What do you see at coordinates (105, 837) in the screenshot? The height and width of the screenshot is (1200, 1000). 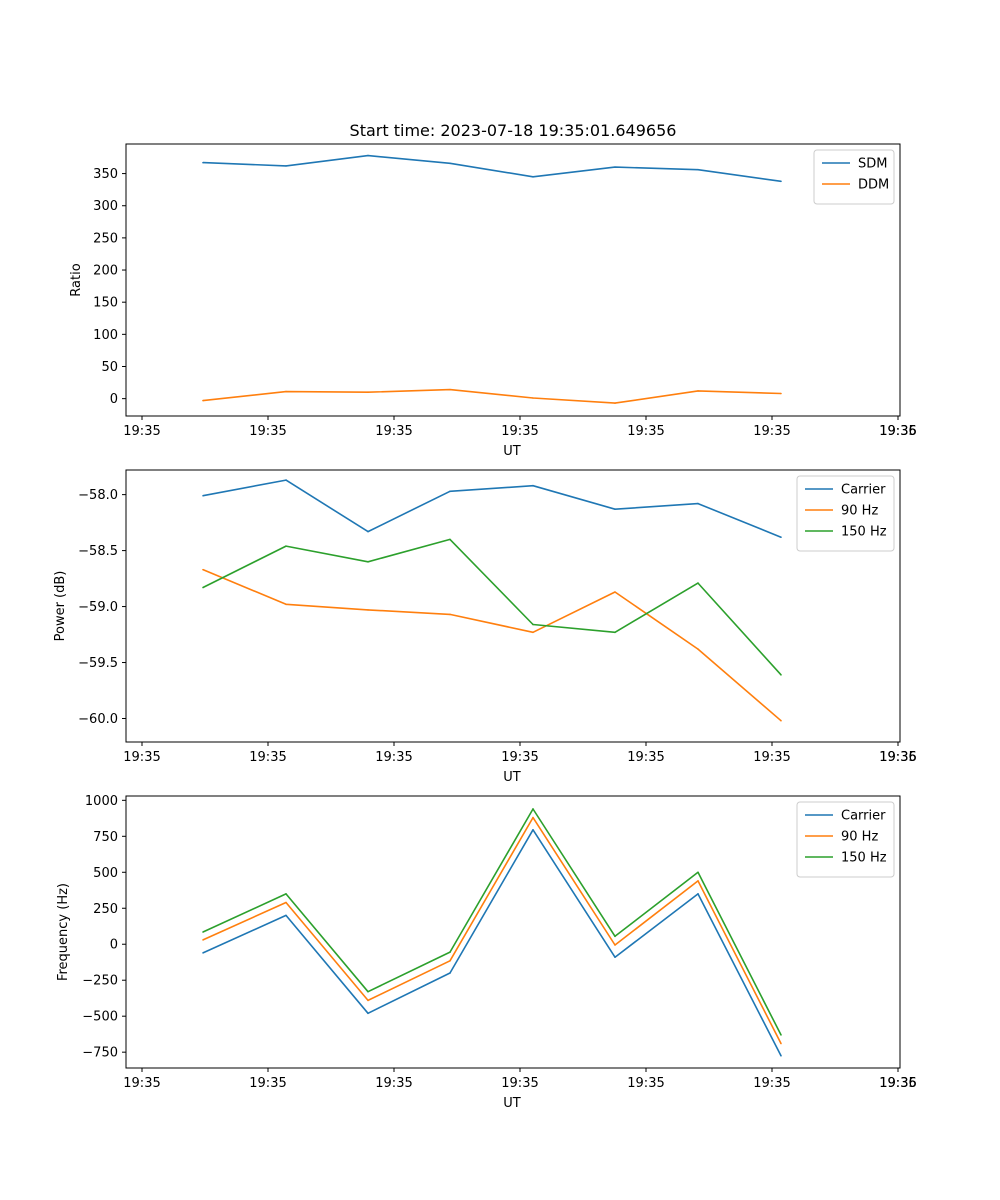 I see `y-tick-label: 750` at bounding box center [105, 837].